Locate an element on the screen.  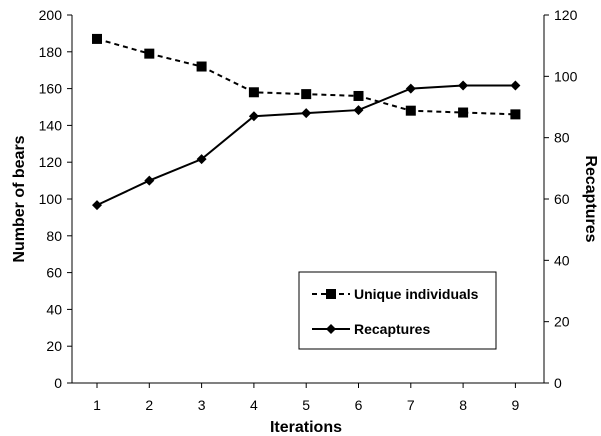
y-tick-label: 20 is located at coordinates (54, 346).